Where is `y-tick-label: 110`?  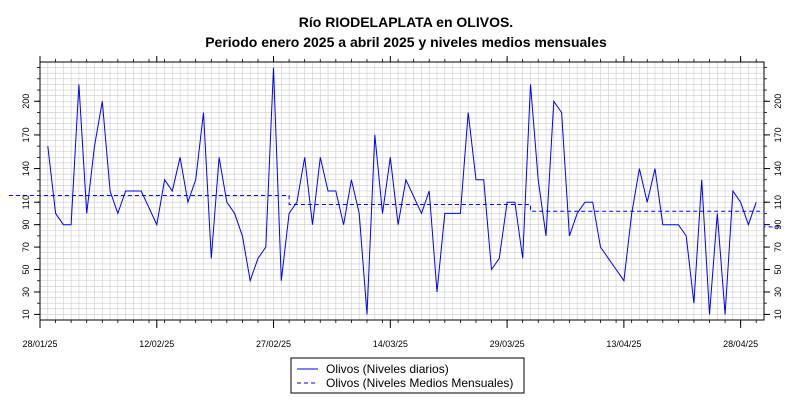
y-tick-label: 110 is located at coordinates (26, 202).